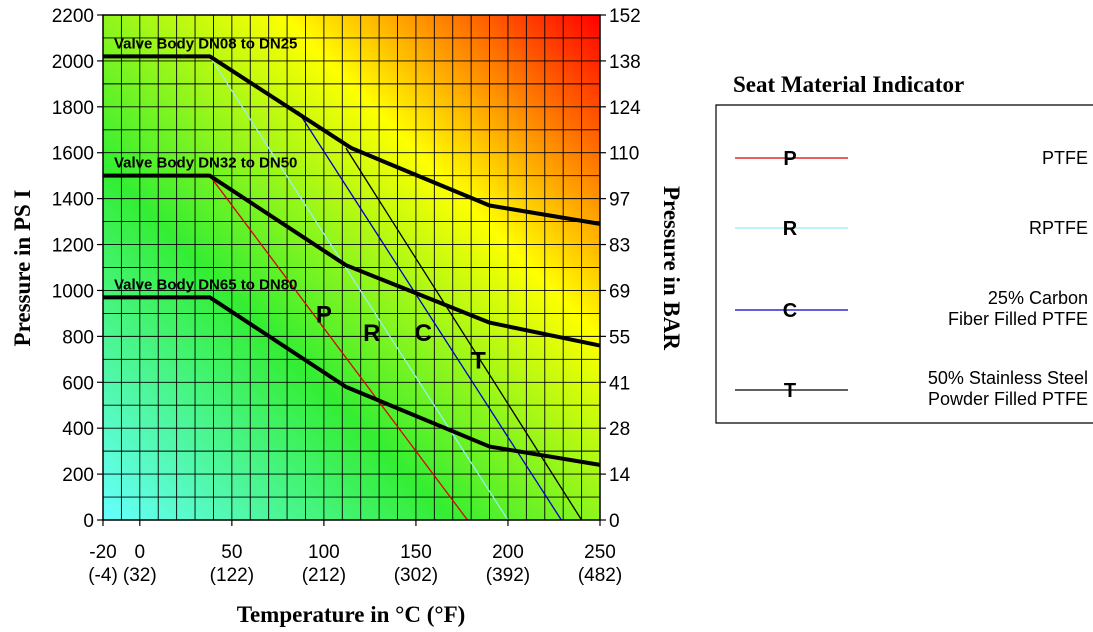 This screenshot has height=632, width=1093. Describe the element at coordinates (324, 552) in the screenshot. I see `x-tick-label: 100` at that location.